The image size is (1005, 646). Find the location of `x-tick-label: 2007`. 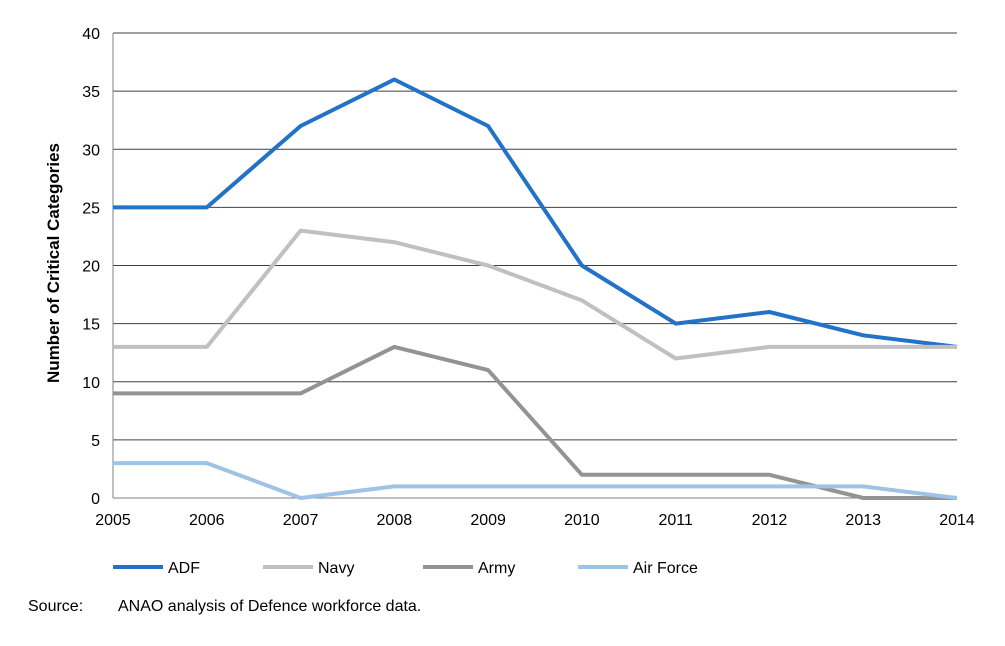

x-tick-label: 2007 is located at coordinates (301, 520).